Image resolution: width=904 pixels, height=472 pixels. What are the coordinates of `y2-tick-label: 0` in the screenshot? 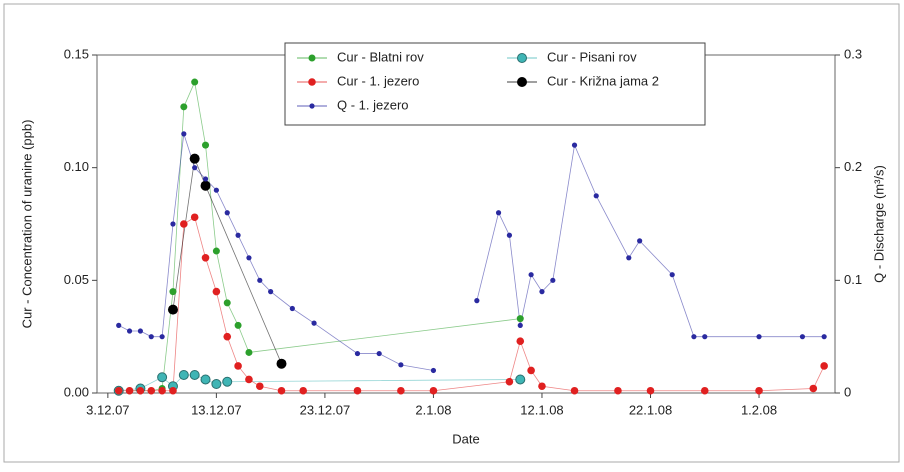 It's located at (847, 391).